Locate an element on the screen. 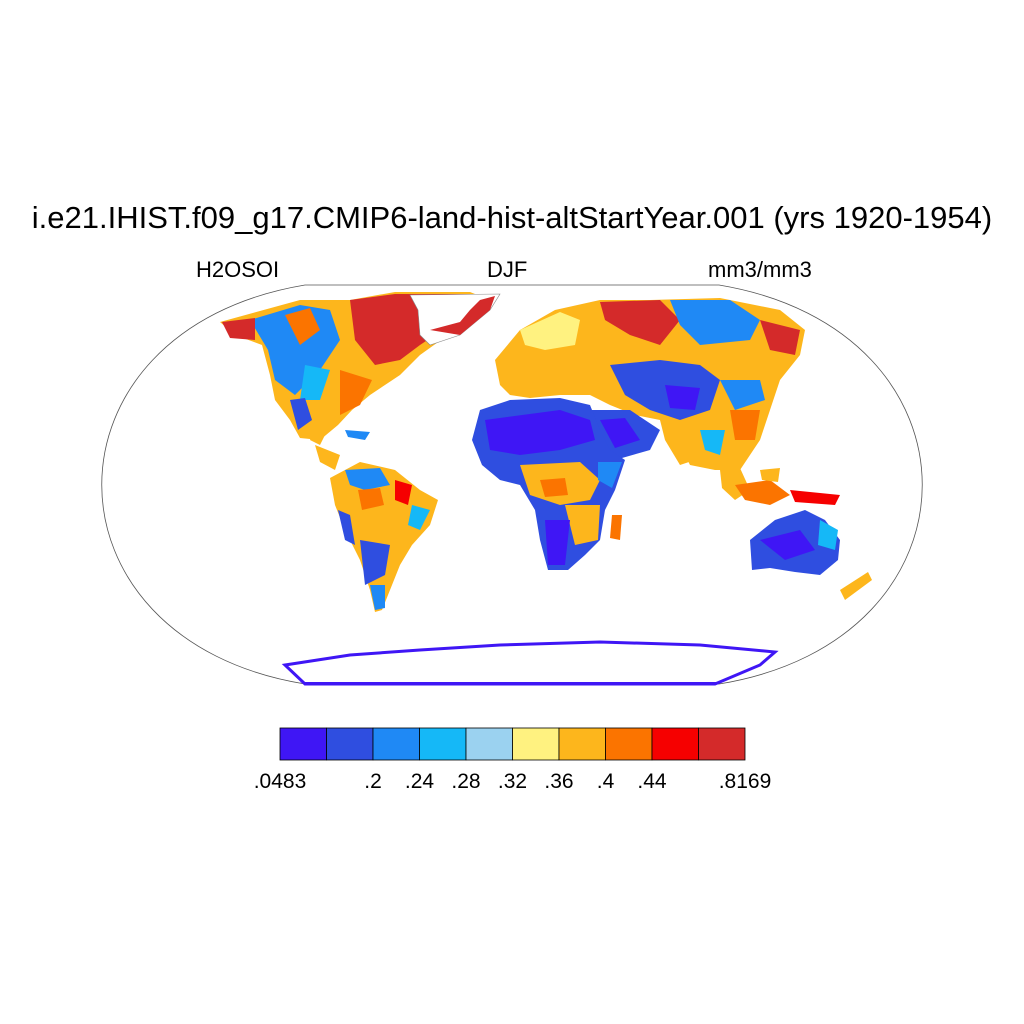 The width and height of the screenshot is (1024, 1024). colorbar-tick-label: .36 is located at coordinates (558, 781).